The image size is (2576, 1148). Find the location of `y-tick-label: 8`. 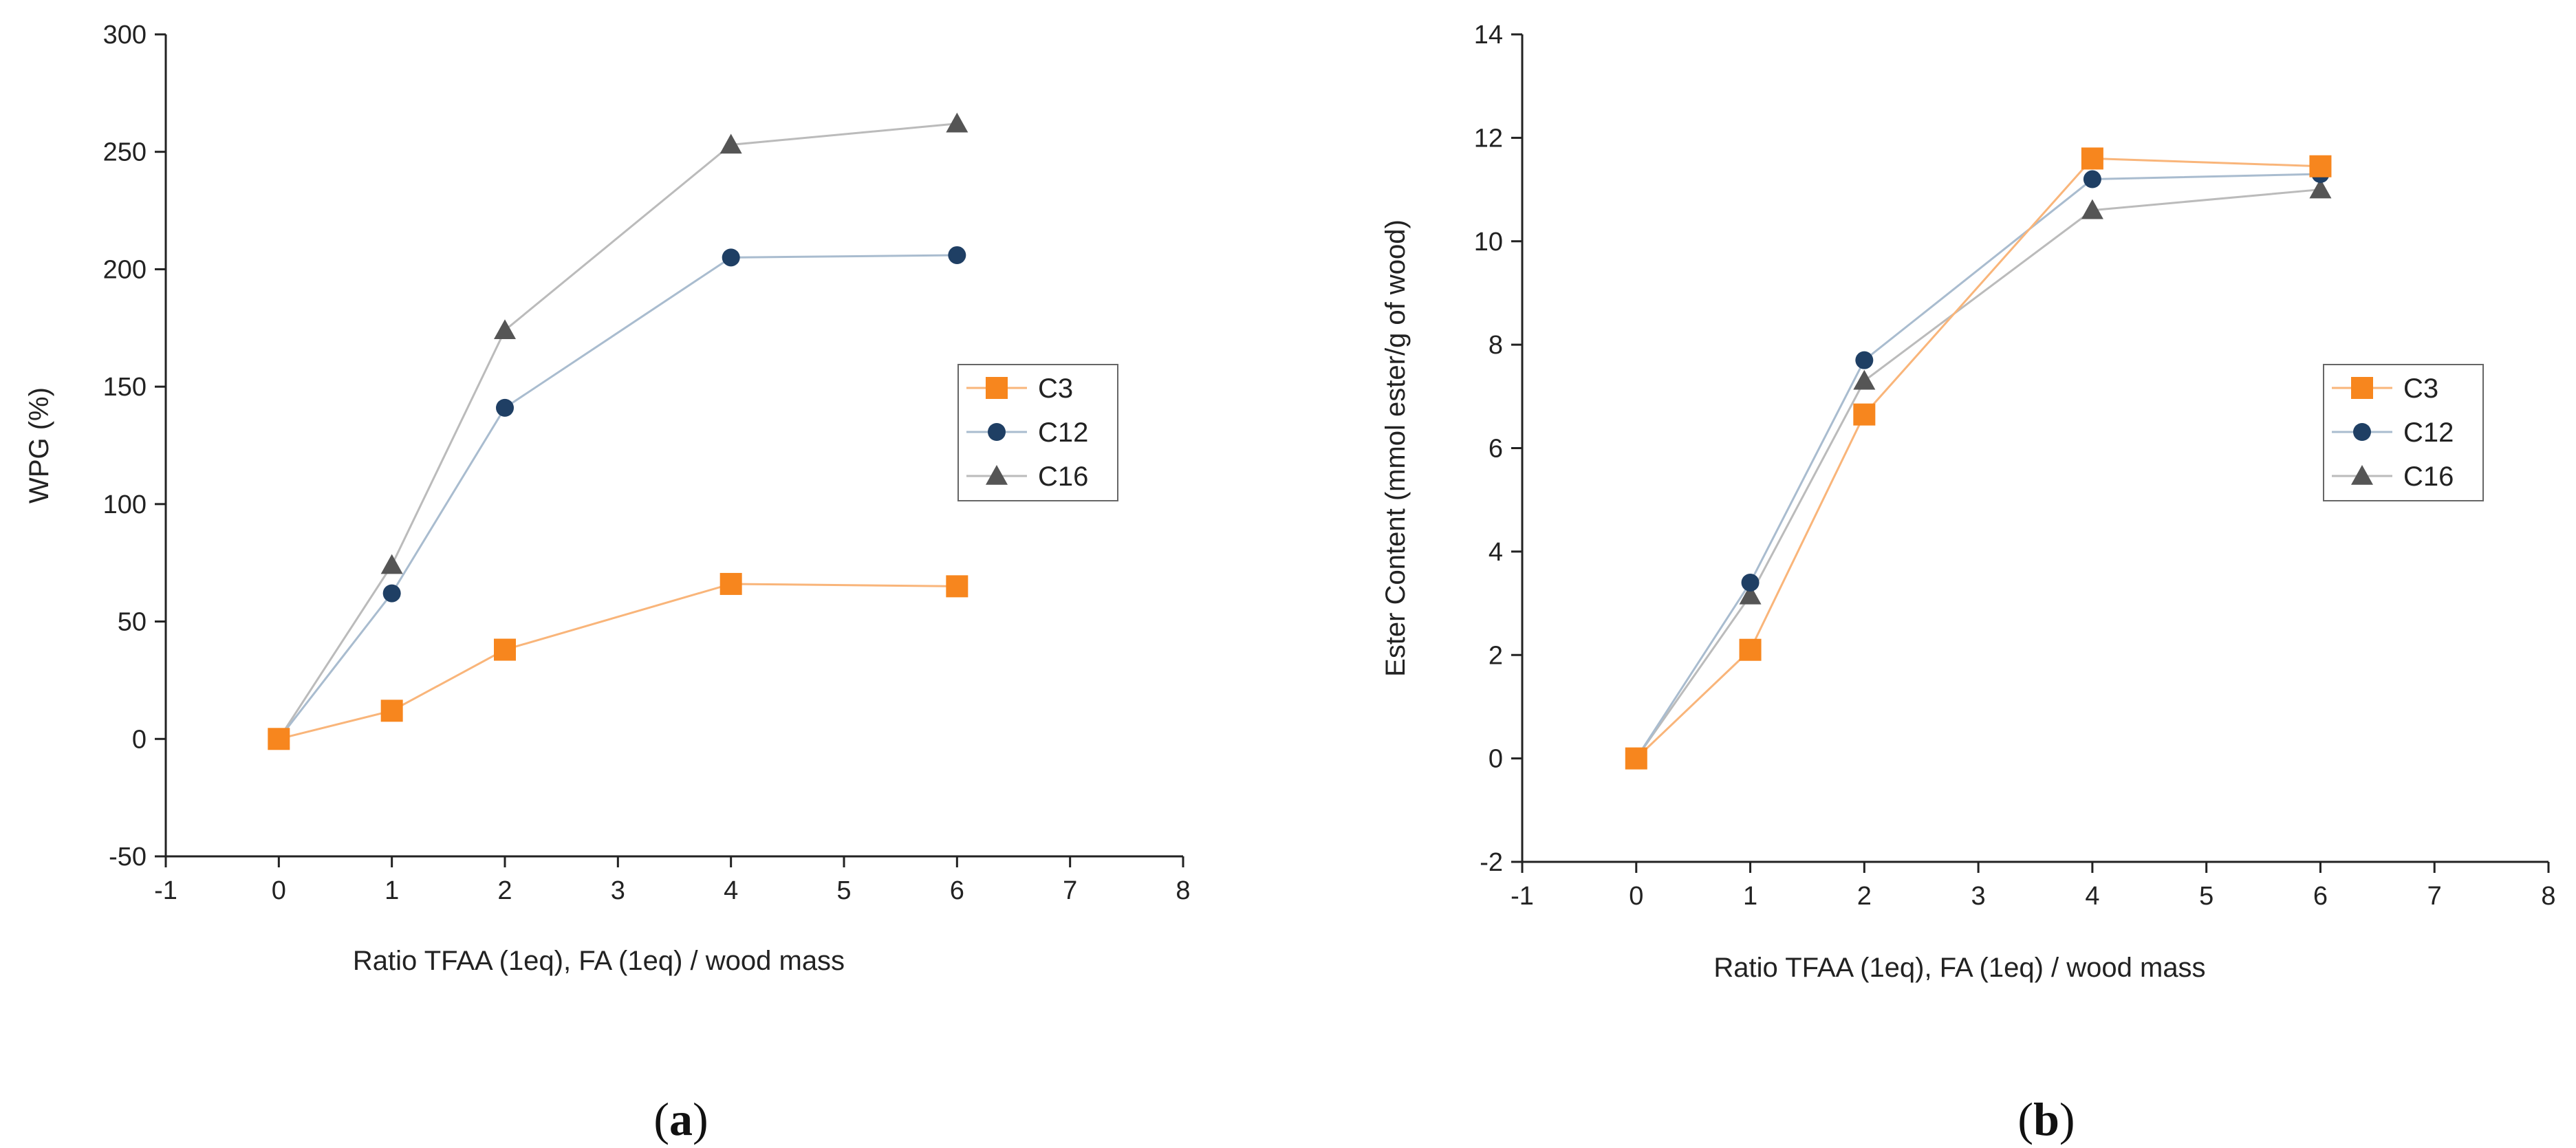

y-tick-label: 8 is located at coordinates (1496, 345).